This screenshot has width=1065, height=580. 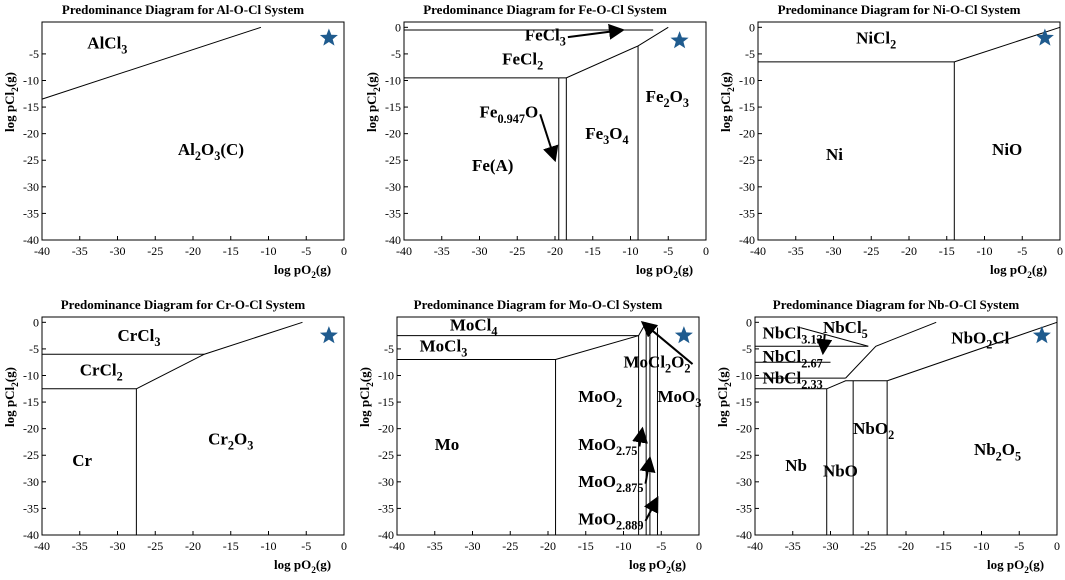 I want to click on region-label: NbCl5, so click(x=845, y=329).